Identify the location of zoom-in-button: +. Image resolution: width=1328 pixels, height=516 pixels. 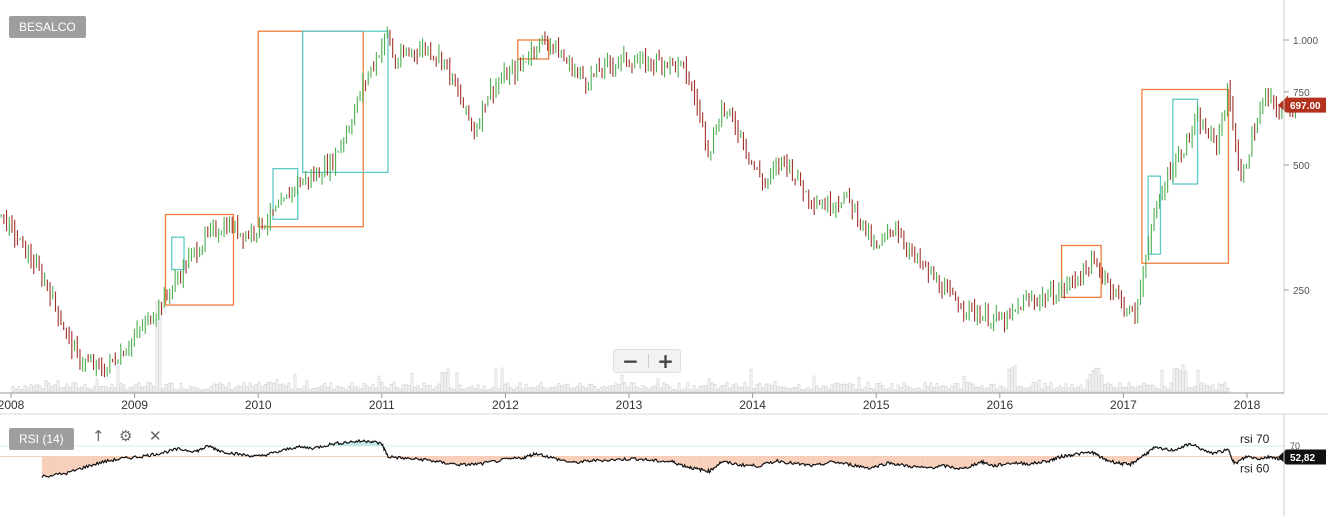
(665, 361).